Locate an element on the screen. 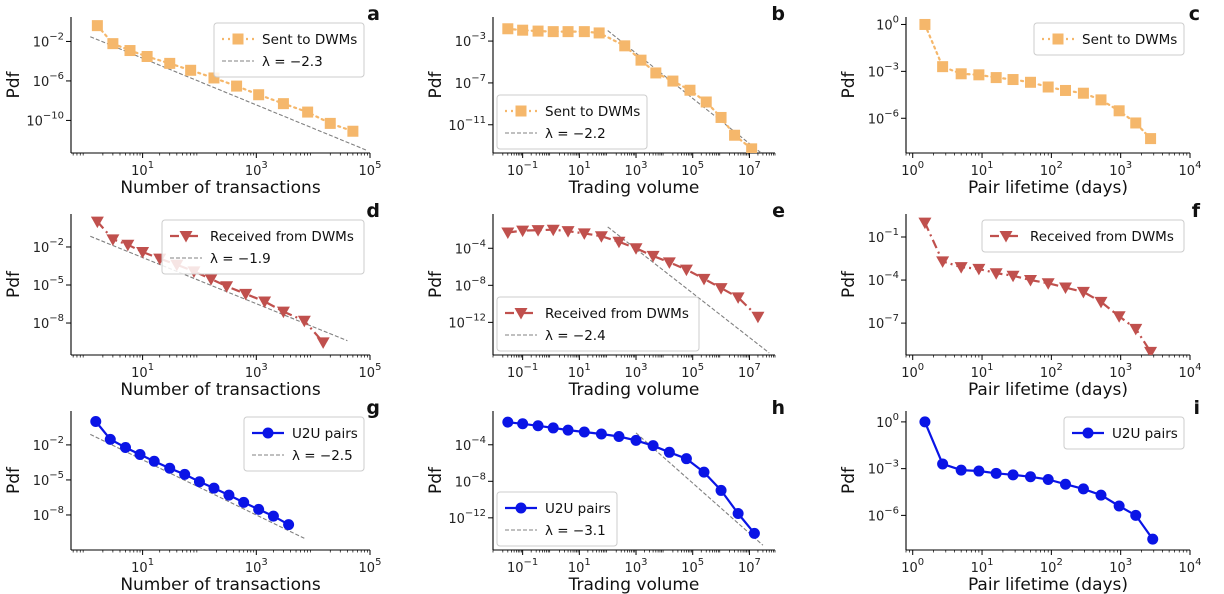 The width and height of the screenshot is (1224, 594). y-tick-label: 10⁻⁸ is located at coordinates (470, 480).